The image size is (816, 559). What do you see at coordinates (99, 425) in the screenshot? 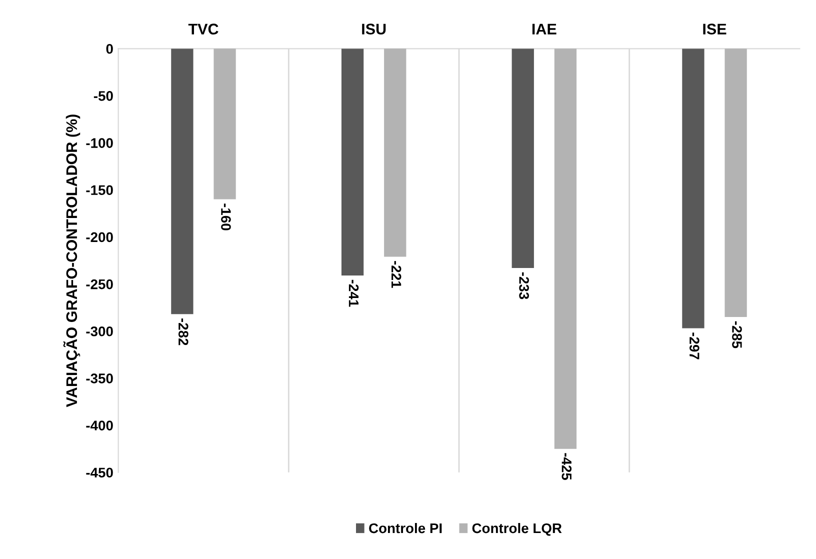
I see `y-tick-label: -400` at bounding box center [99, 425].